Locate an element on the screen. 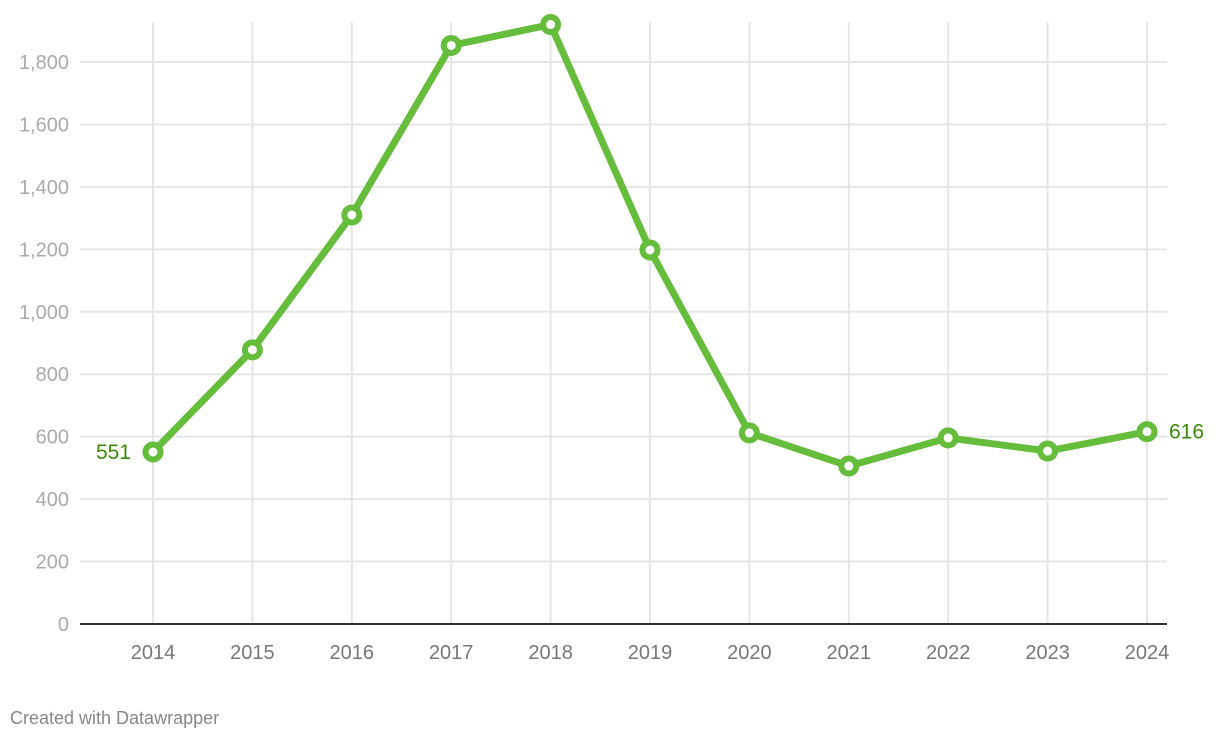 The image size is (1220, 742). y-tick-label: 1,400 is located at coordinates (44, 188).